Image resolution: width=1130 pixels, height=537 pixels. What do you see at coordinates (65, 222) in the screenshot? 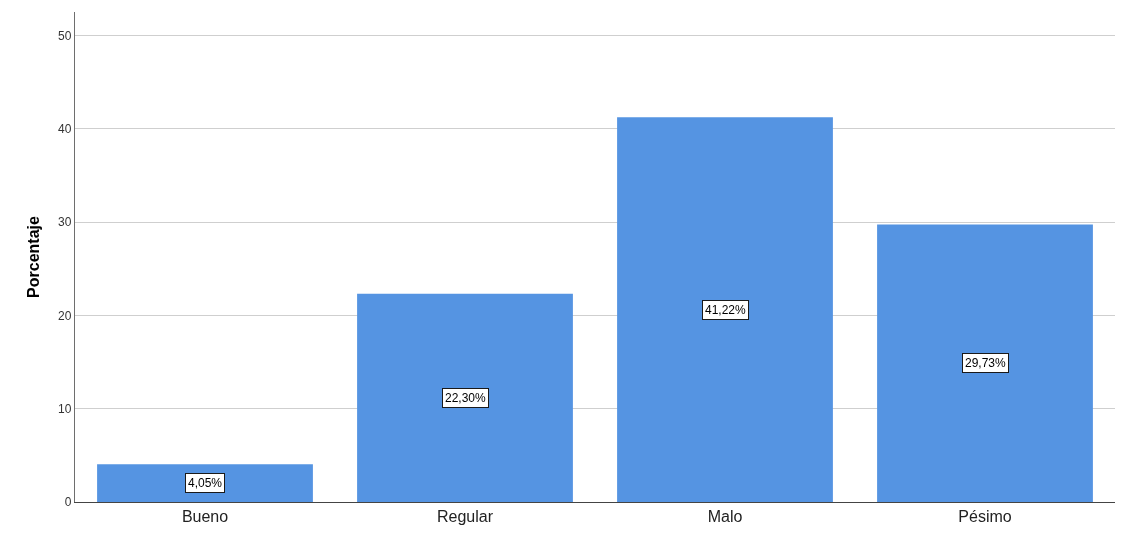
I see `y-tick-label: 30` at bounding box center [65, 222].